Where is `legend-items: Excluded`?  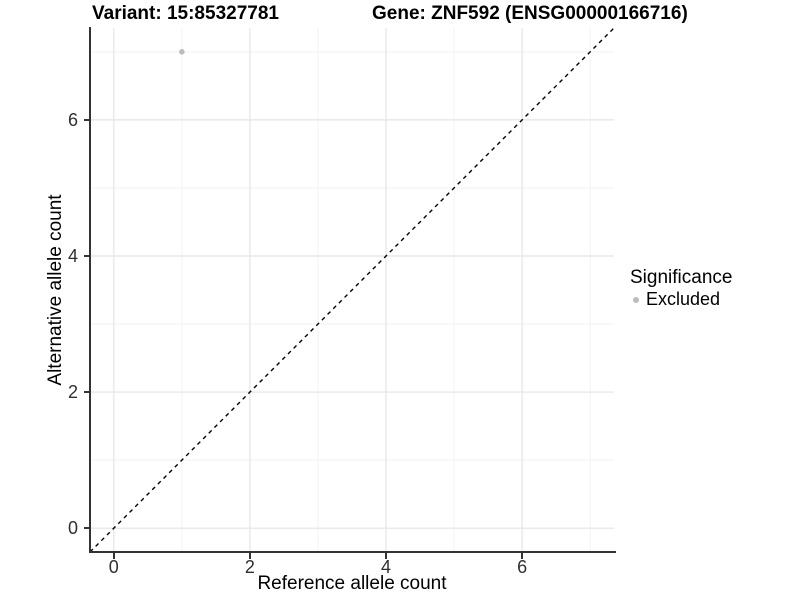
legend-items: Excluded is located at coordinates (681, 299).